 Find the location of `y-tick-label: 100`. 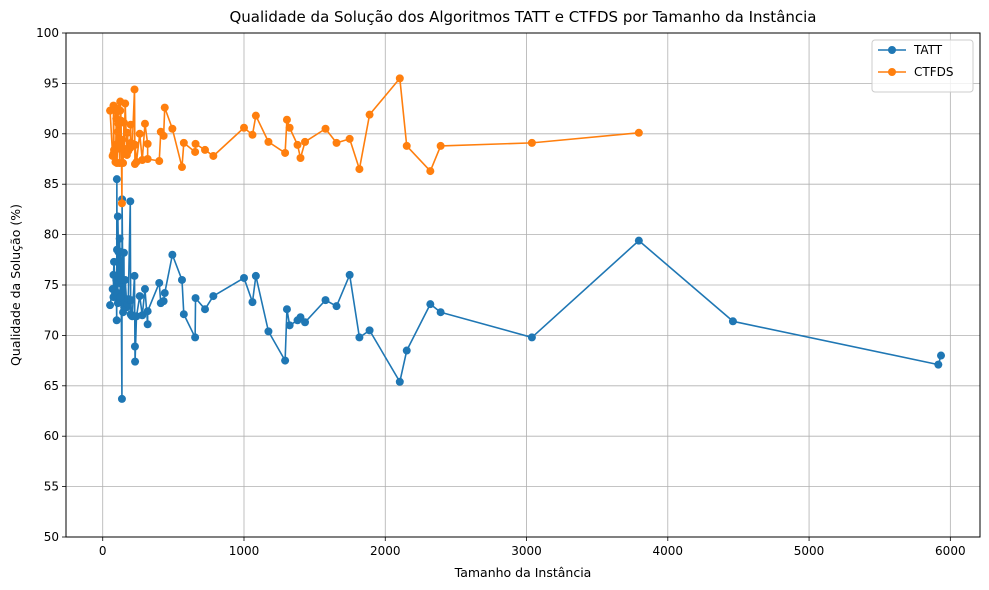

y-tick-label: 100 is located at coordinates (47, 33).